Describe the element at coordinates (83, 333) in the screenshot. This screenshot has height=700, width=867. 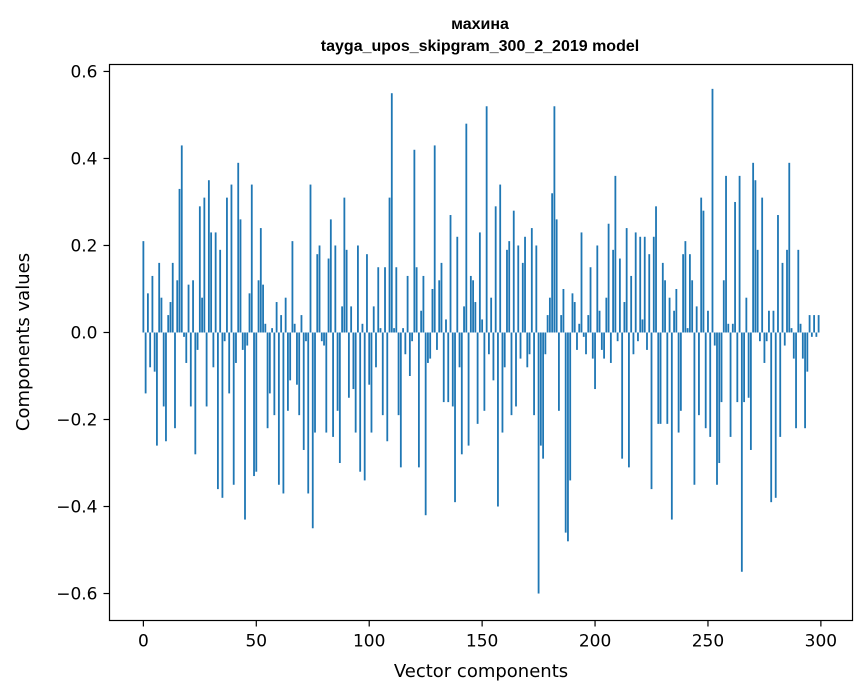
I see `y-axis: −0.6 −0.4 −0.2 0.0 0.2 0.4 0.6` at that location.